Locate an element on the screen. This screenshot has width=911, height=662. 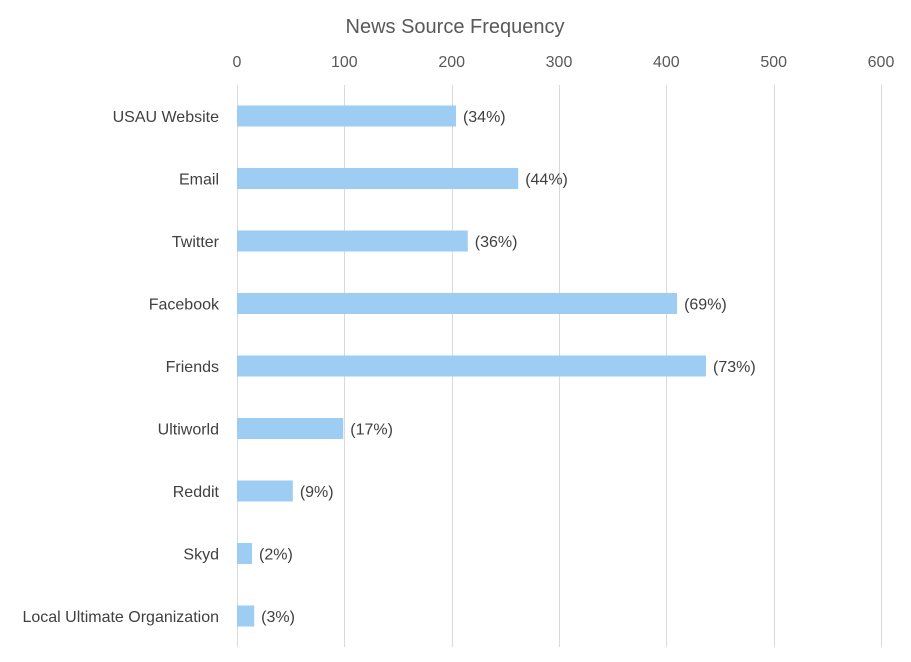
category-label: Local Ultimate Organization is located at coordinates (120, 617).